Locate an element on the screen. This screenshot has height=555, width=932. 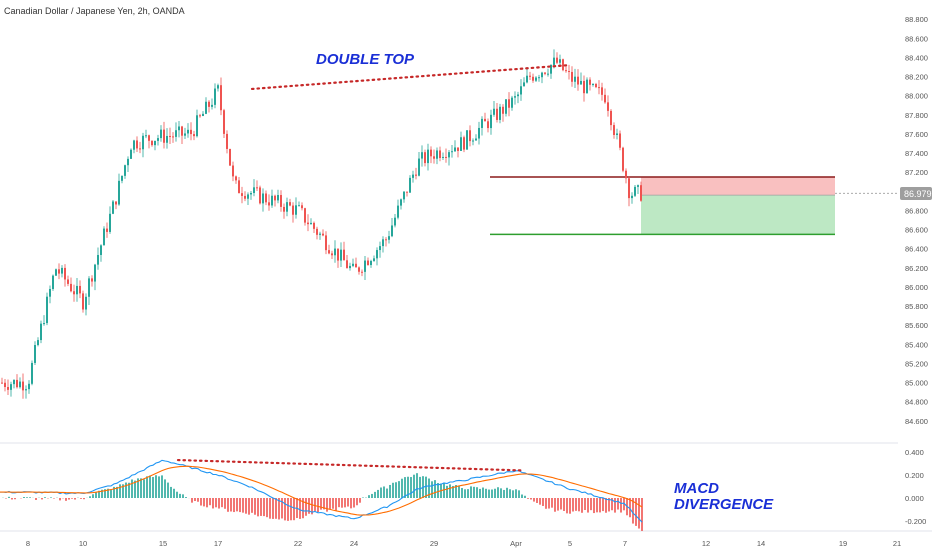
time-axis-tick: Apr is located at coordinates (516, 543).